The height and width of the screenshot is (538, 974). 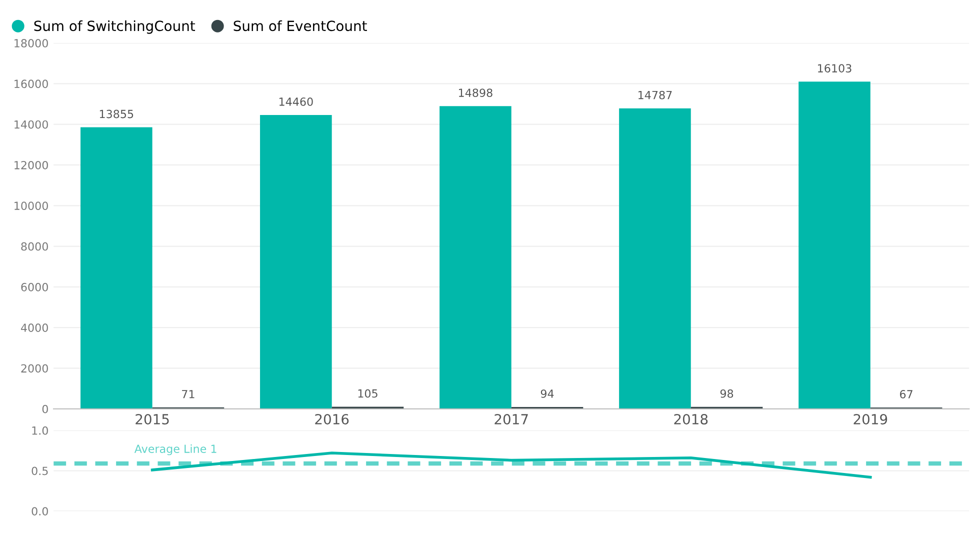 I want to click on x-tick-label: 2017, so click(x=511, y=419).